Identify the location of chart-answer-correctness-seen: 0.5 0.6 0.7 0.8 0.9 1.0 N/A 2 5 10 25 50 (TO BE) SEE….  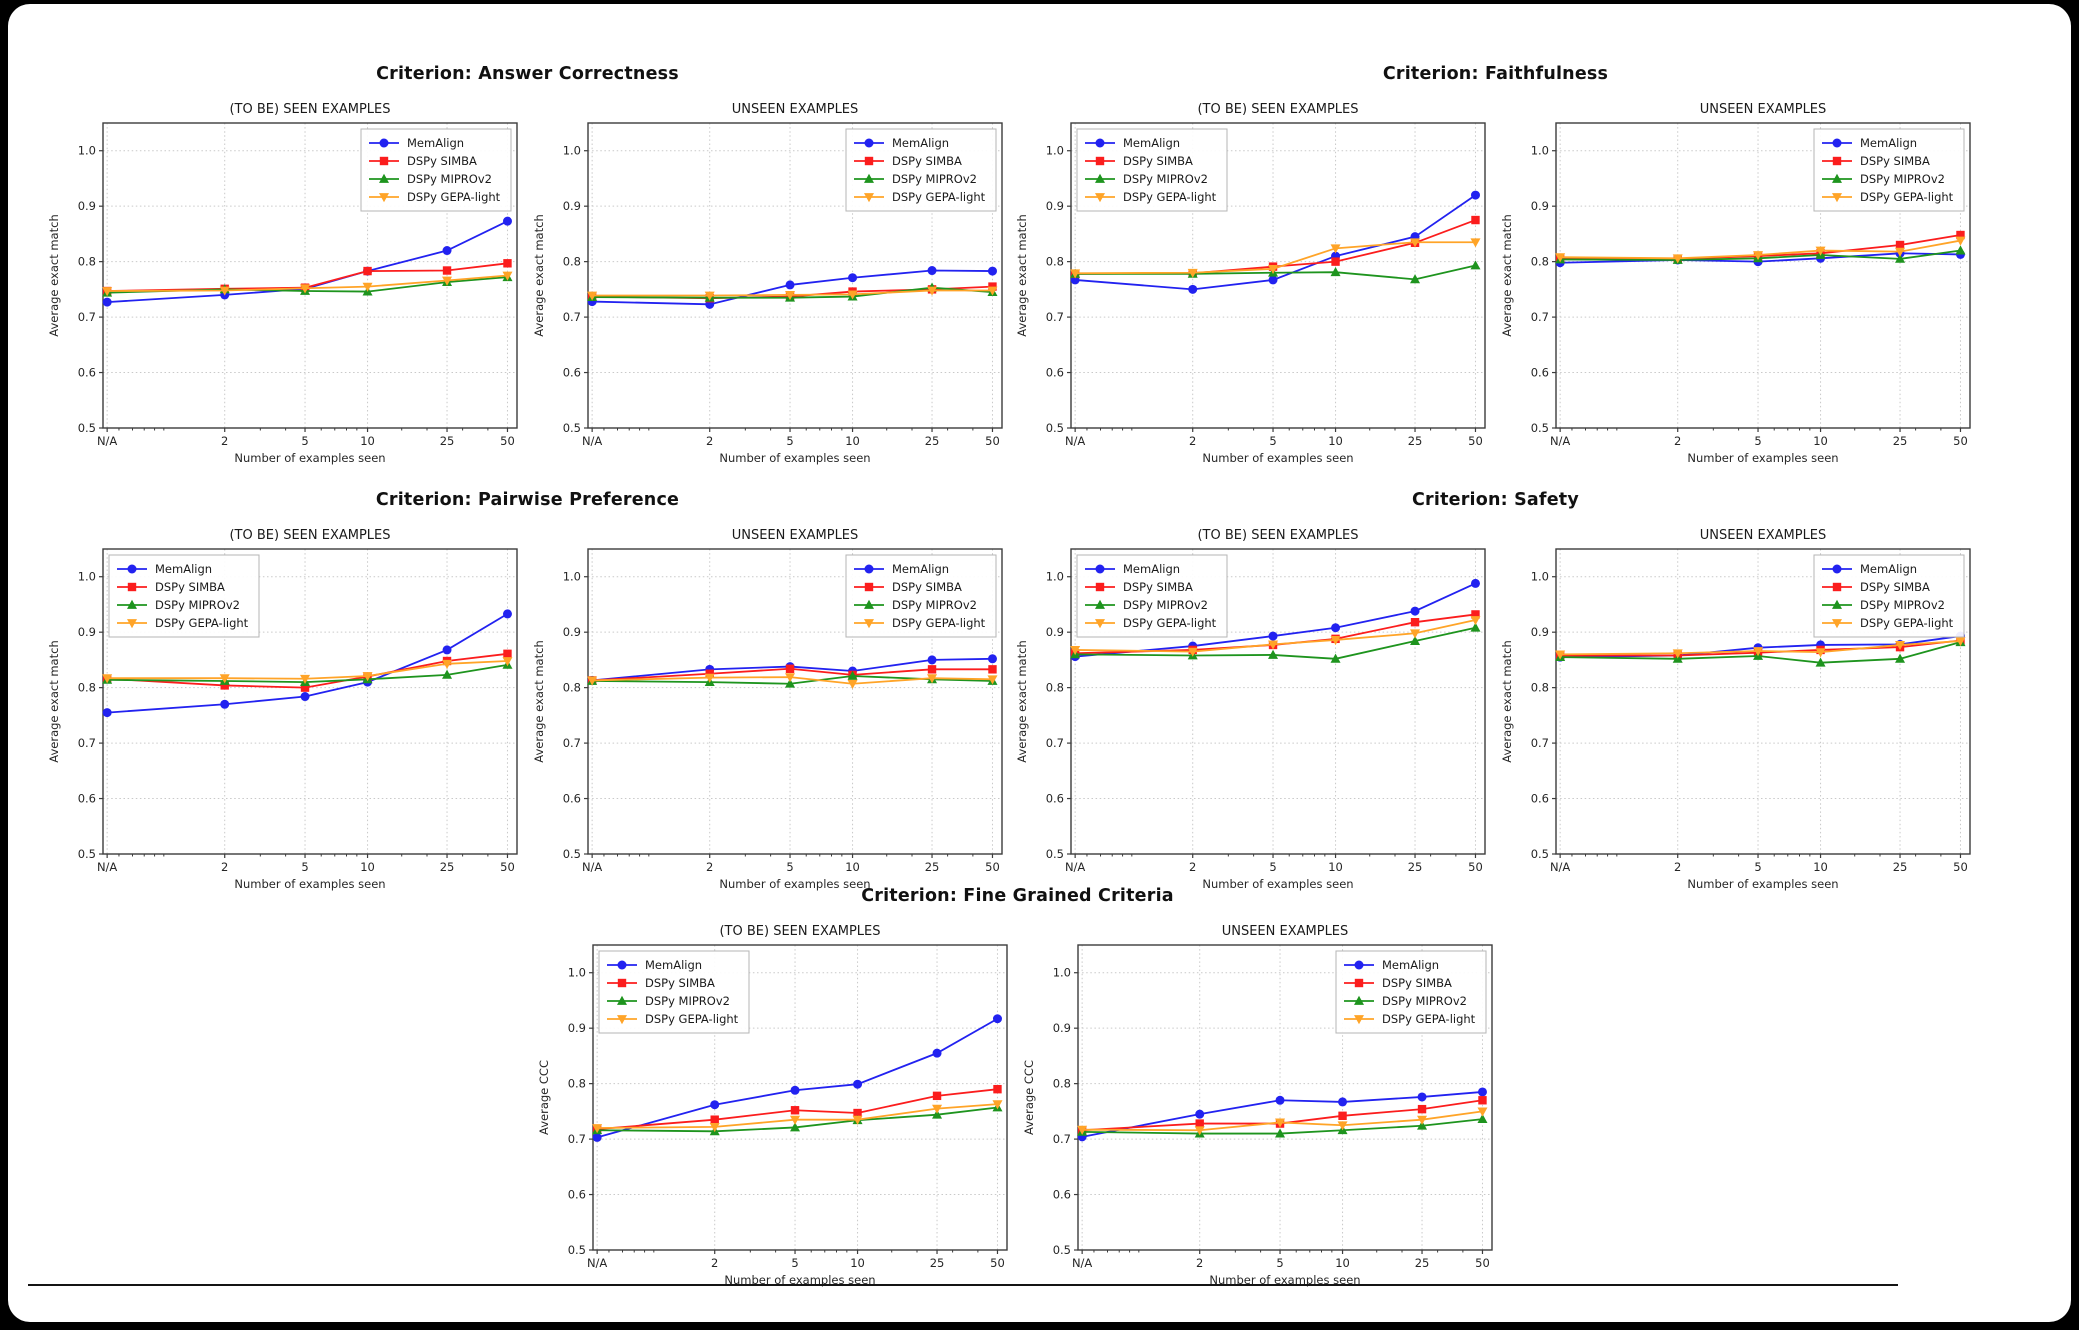
(285, 284).